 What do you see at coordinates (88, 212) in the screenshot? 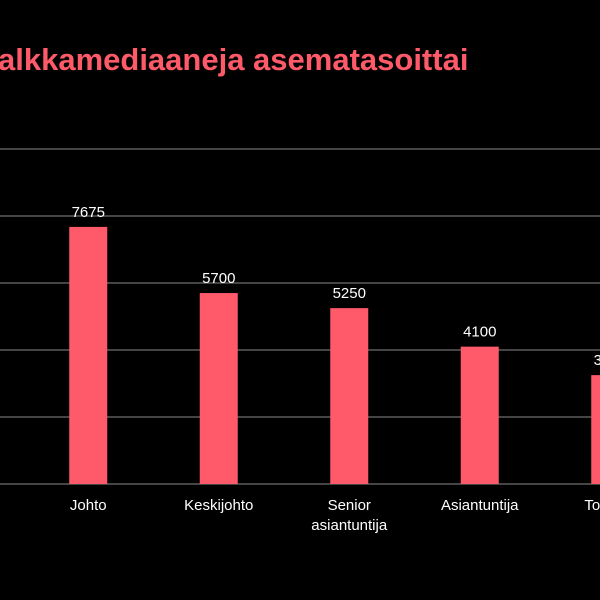
I see `value-label: 7675` at bounding box center [88, 212].